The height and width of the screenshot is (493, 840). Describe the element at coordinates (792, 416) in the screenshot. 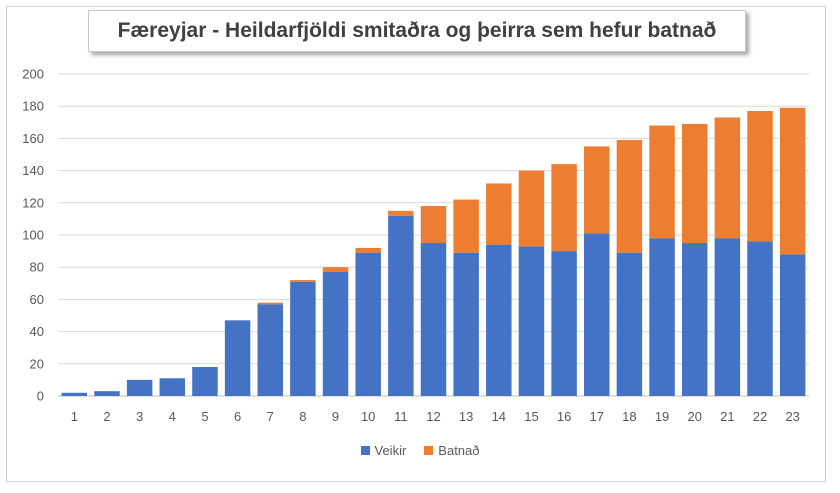

I see `x-tick-label: 23` at that location.